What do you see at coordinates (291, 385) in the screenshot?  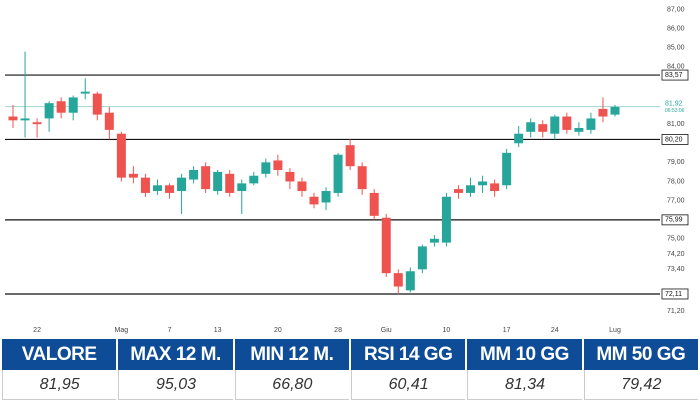 I see `value-cell: 66,80` at bounding box center [291, 385].